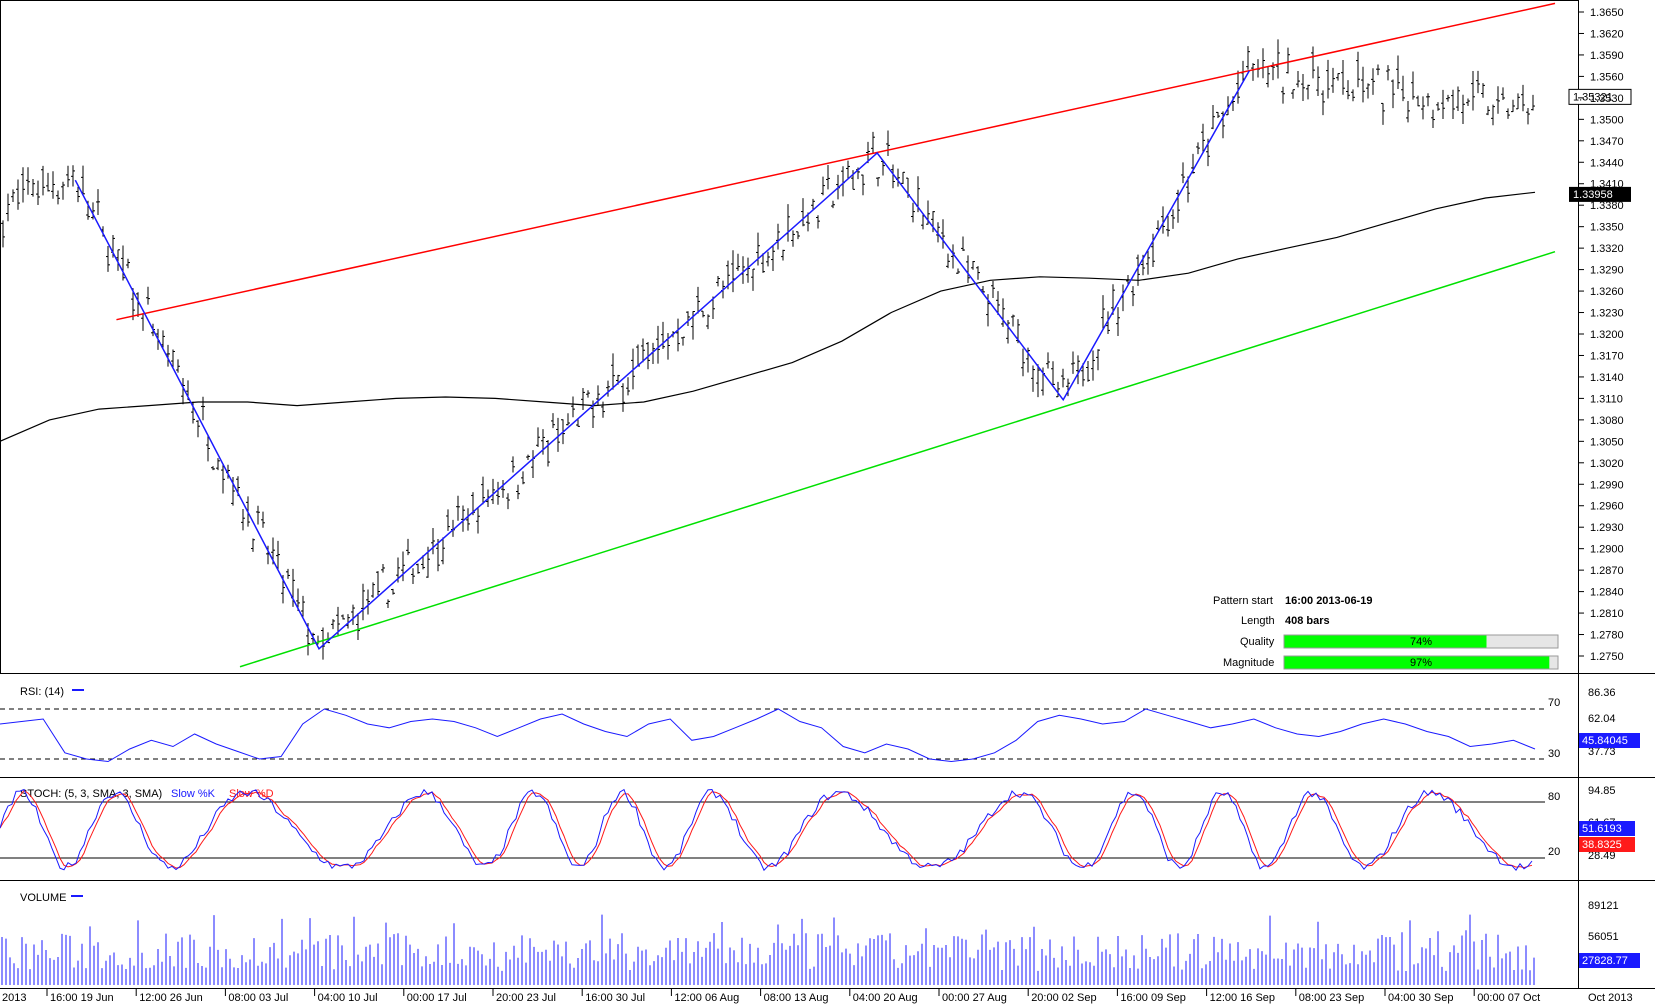 Image resolution: width=1655 pixels, height=1007 pixels. I want to click on price-tick-label: 1.2900, so click(1607, 550).